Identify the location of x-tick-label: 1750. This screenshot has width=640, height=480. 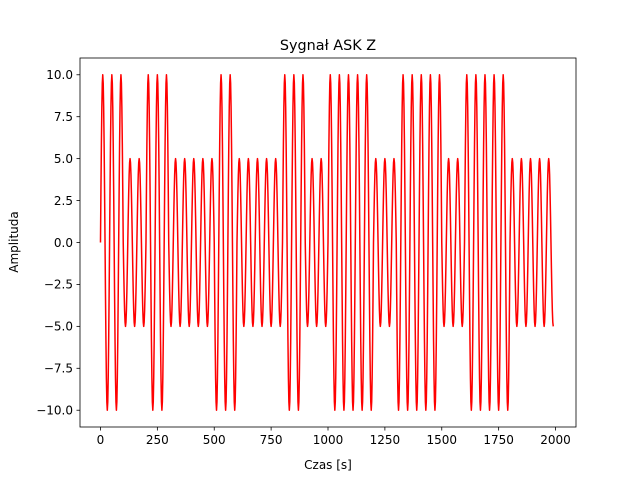
(498, 440).